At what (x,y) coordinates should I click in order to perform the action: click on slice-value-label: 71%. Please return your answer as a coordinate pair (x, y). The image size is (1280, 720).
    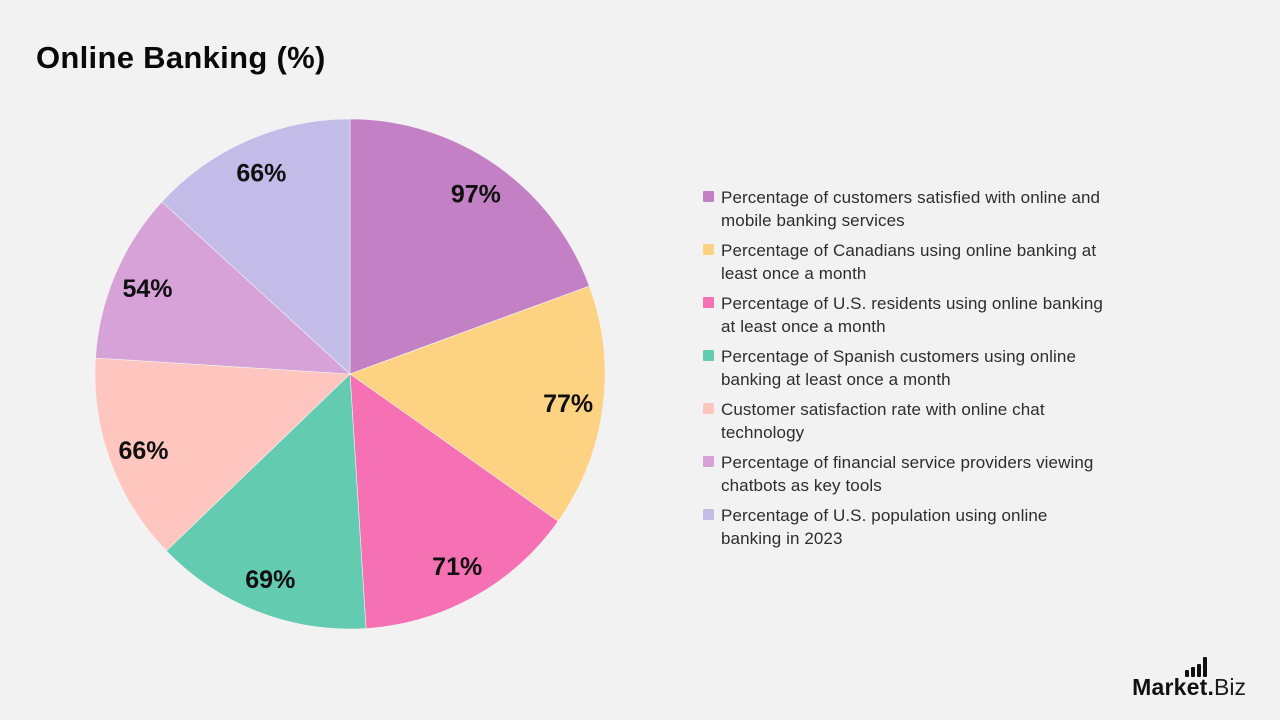
    Looking at the image, I should click on (457, 567).